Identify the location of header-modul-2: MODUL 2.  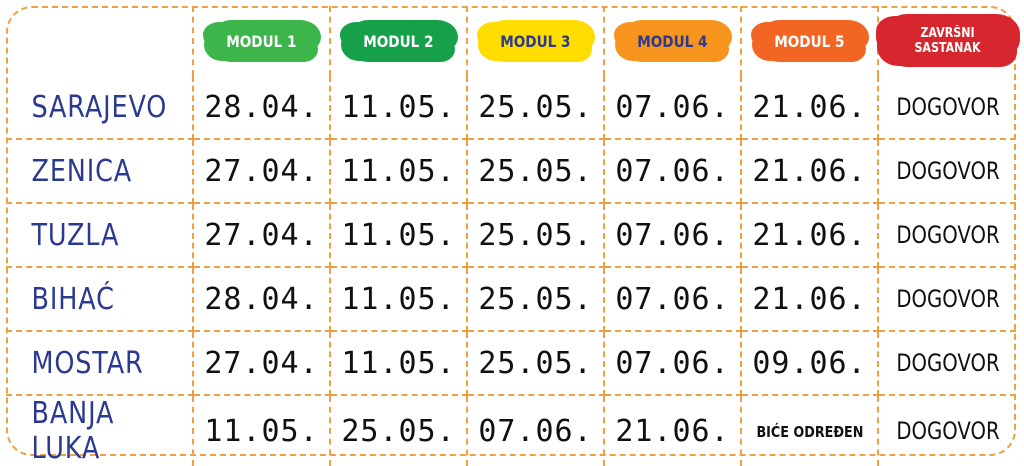
(398, 41).